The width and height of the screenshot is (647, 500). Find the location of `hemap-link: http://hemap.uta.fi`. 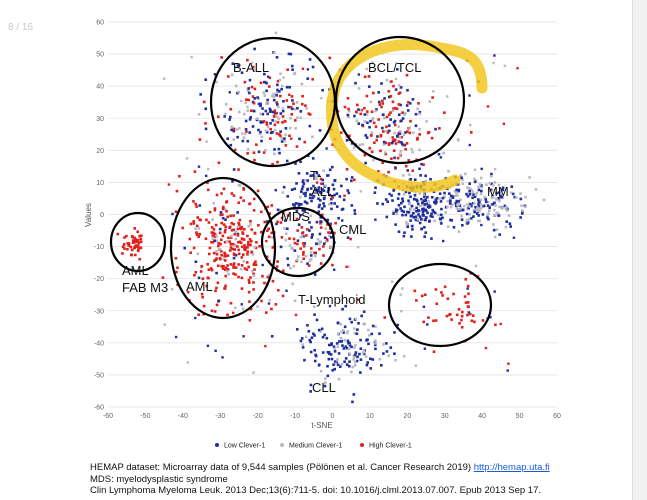

hemap-link: http://hemap.uta.fi is located at coordinates (511, 467).